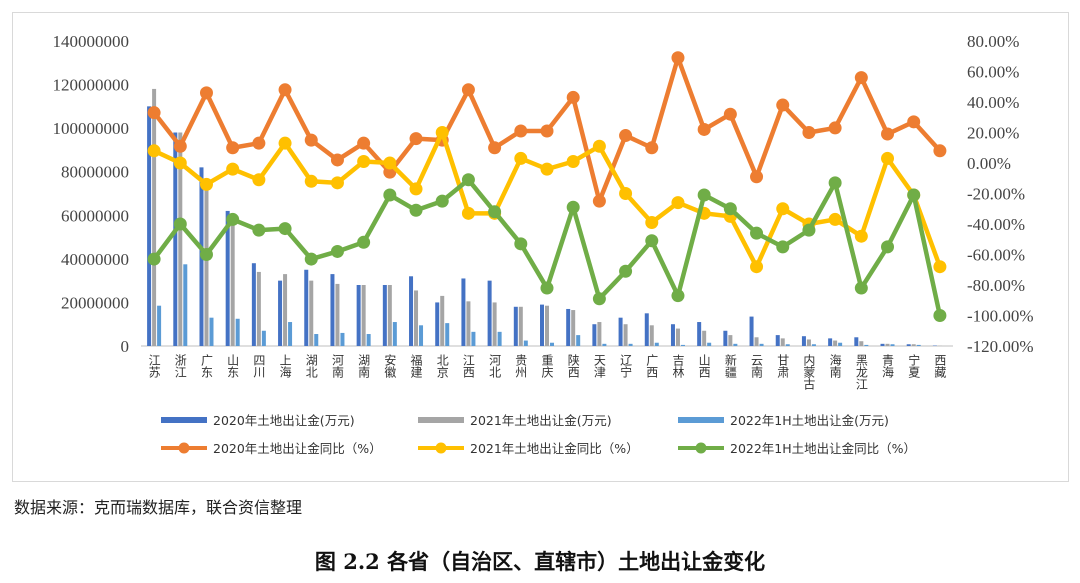  Describe the element at coordinates (95, 302) in the screenshot. I see `left-axis-tick-label: 20000000` at that location.